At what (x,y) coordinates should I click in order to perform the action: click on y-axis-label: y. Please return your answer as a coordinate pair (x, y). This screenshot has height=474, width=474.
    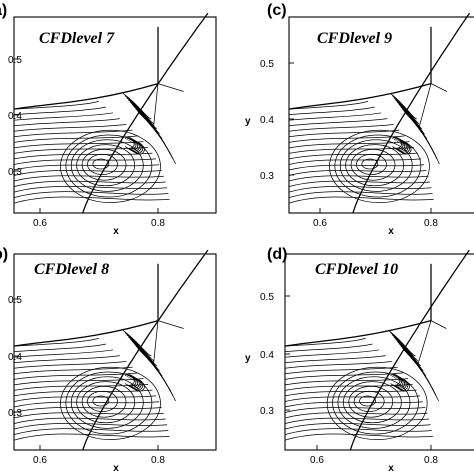
    Looking at the image, I should click on (248, 358).